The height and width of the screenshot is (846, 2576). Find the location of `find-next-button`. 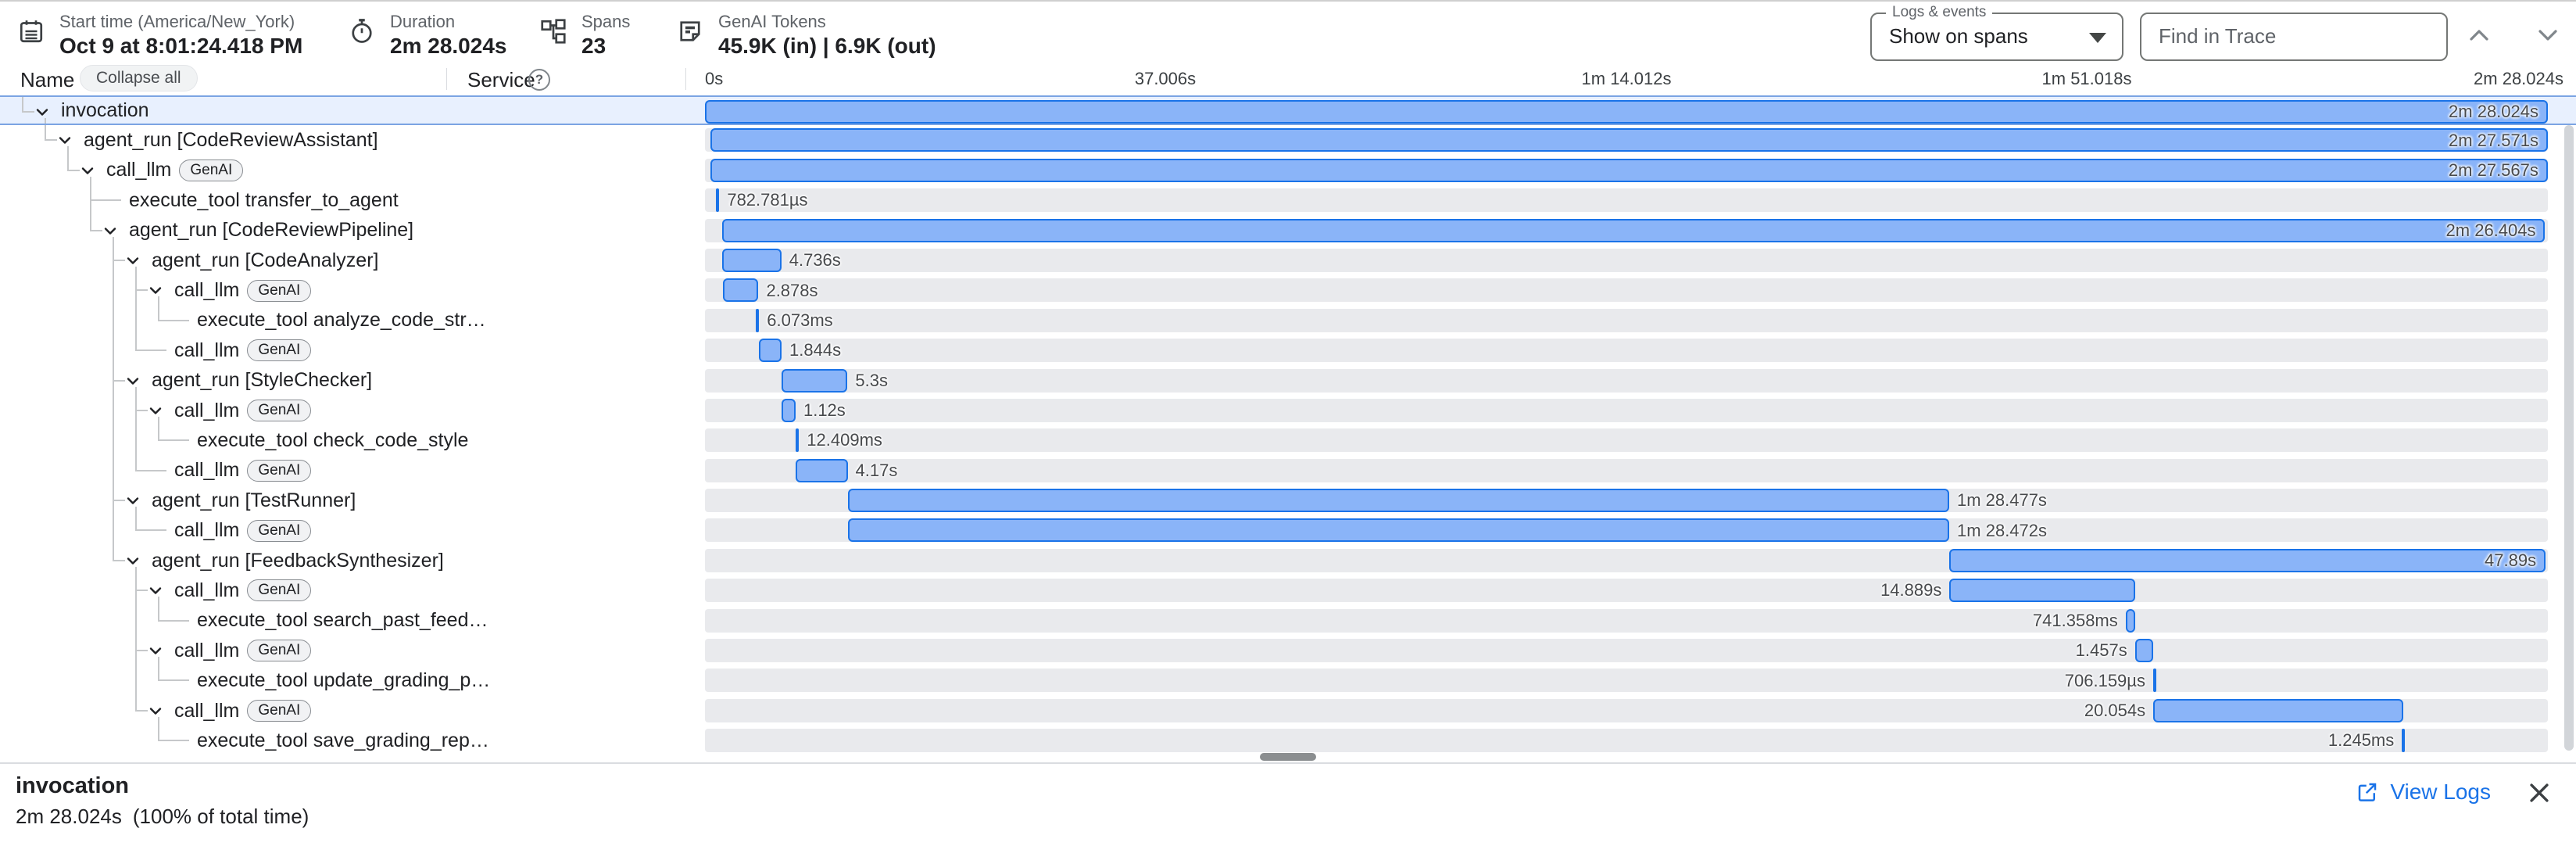

find-next-button is located at coordinates (2547, 35).